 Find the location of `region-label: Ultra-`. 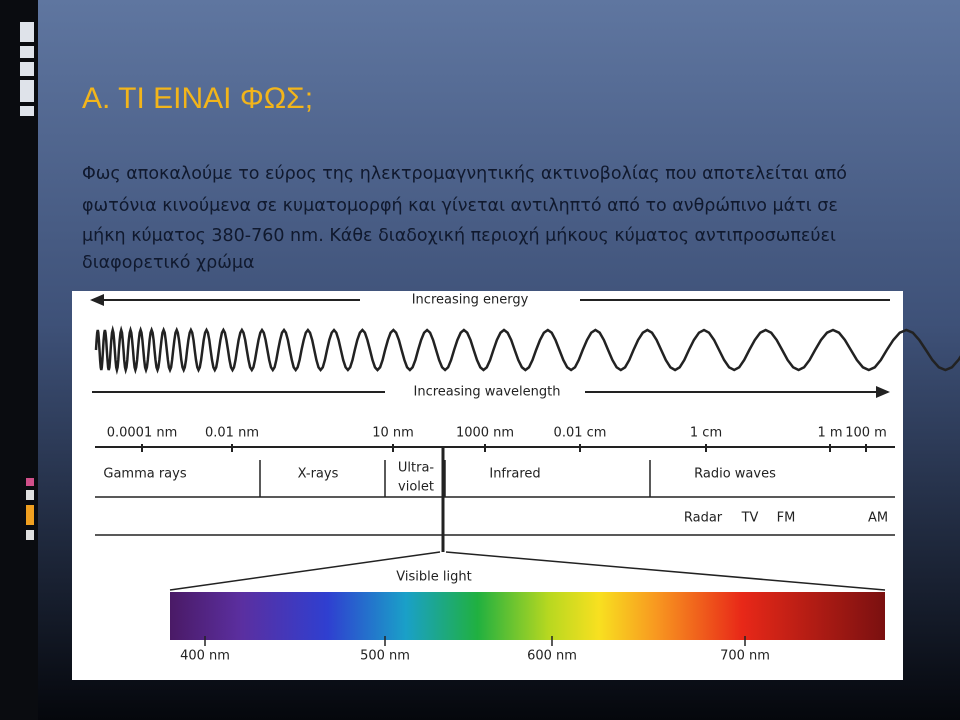

region-label: Ultra- is located at coordinates (416, 468).